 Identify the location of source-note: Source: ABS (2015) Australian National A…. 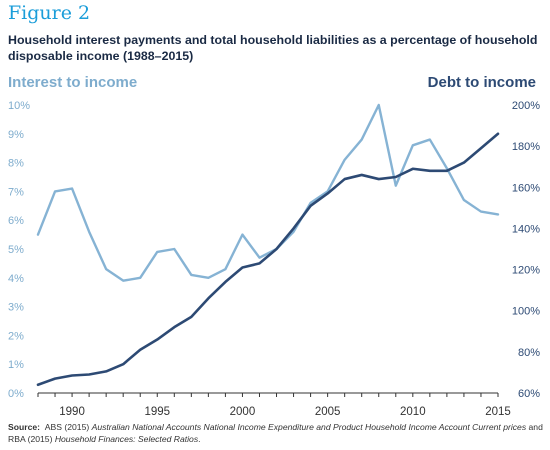
(278, 433).